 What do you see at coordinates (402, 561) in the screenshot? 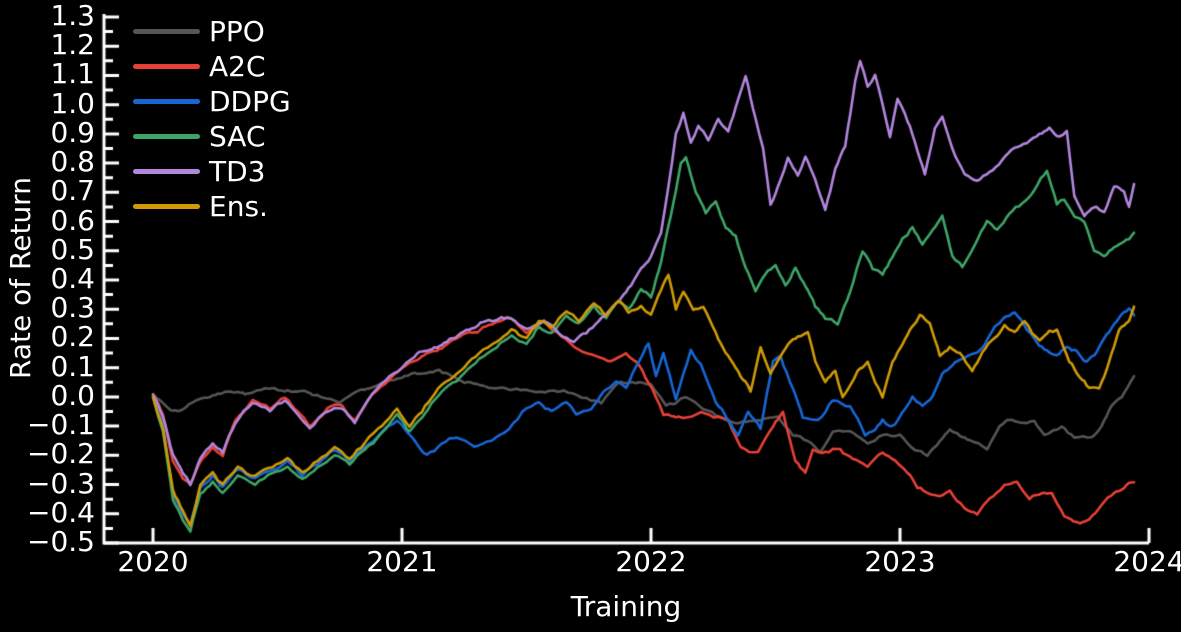
I see `x-tick-label: 2021` at bounding box center [402, 561].